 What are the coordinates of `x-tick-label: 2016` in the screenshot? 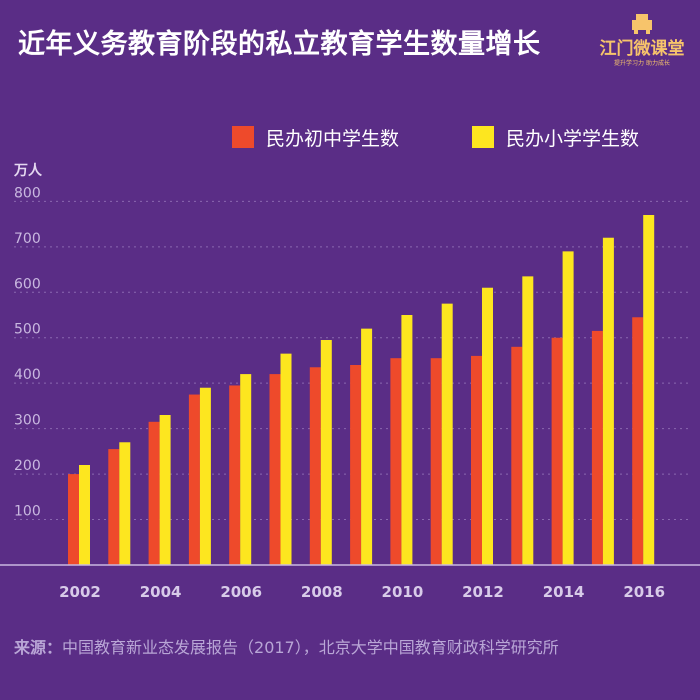 It's located at (644, 592).